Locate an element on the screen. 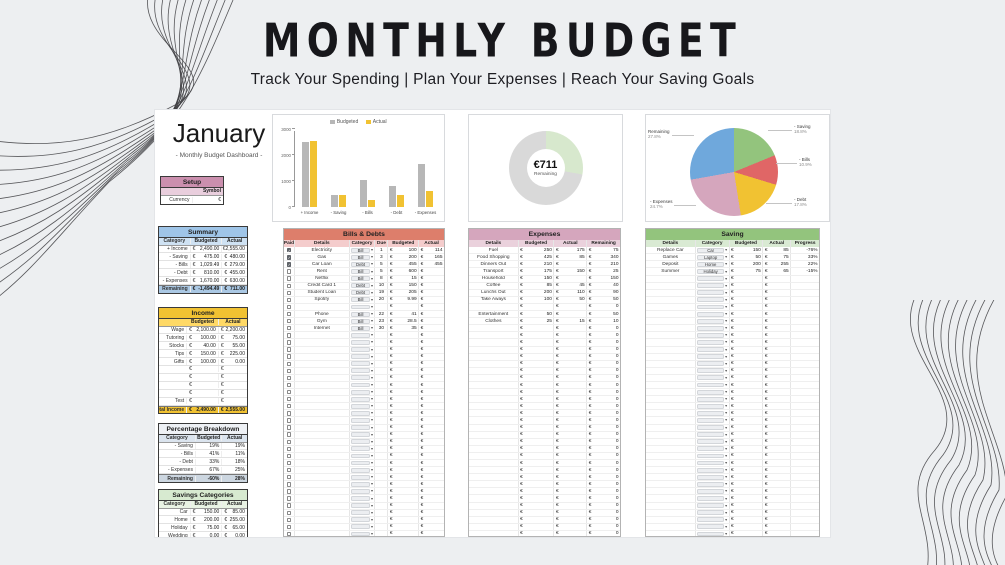  category-dropdown: Home is located at coordinates (712, 264).